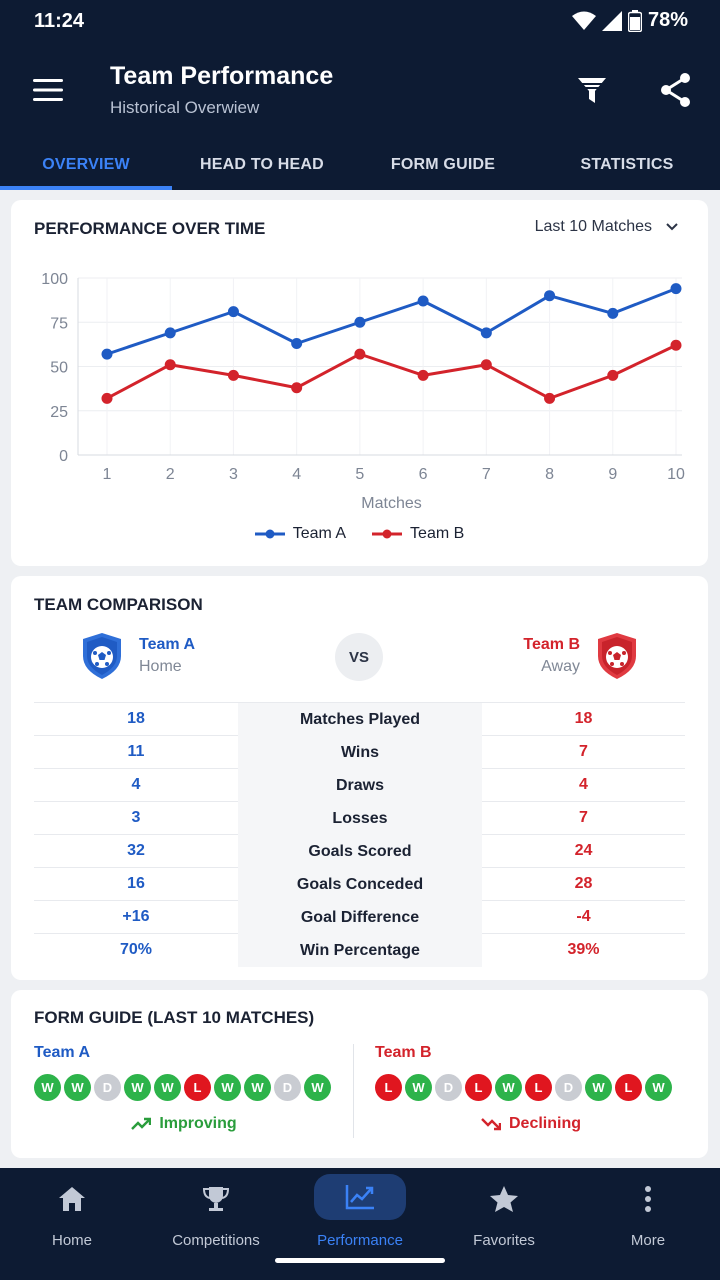  Describe the element at coordinates (627, 164) in the screenshot. I see `tab-statistics: STATISTICS` at that location.